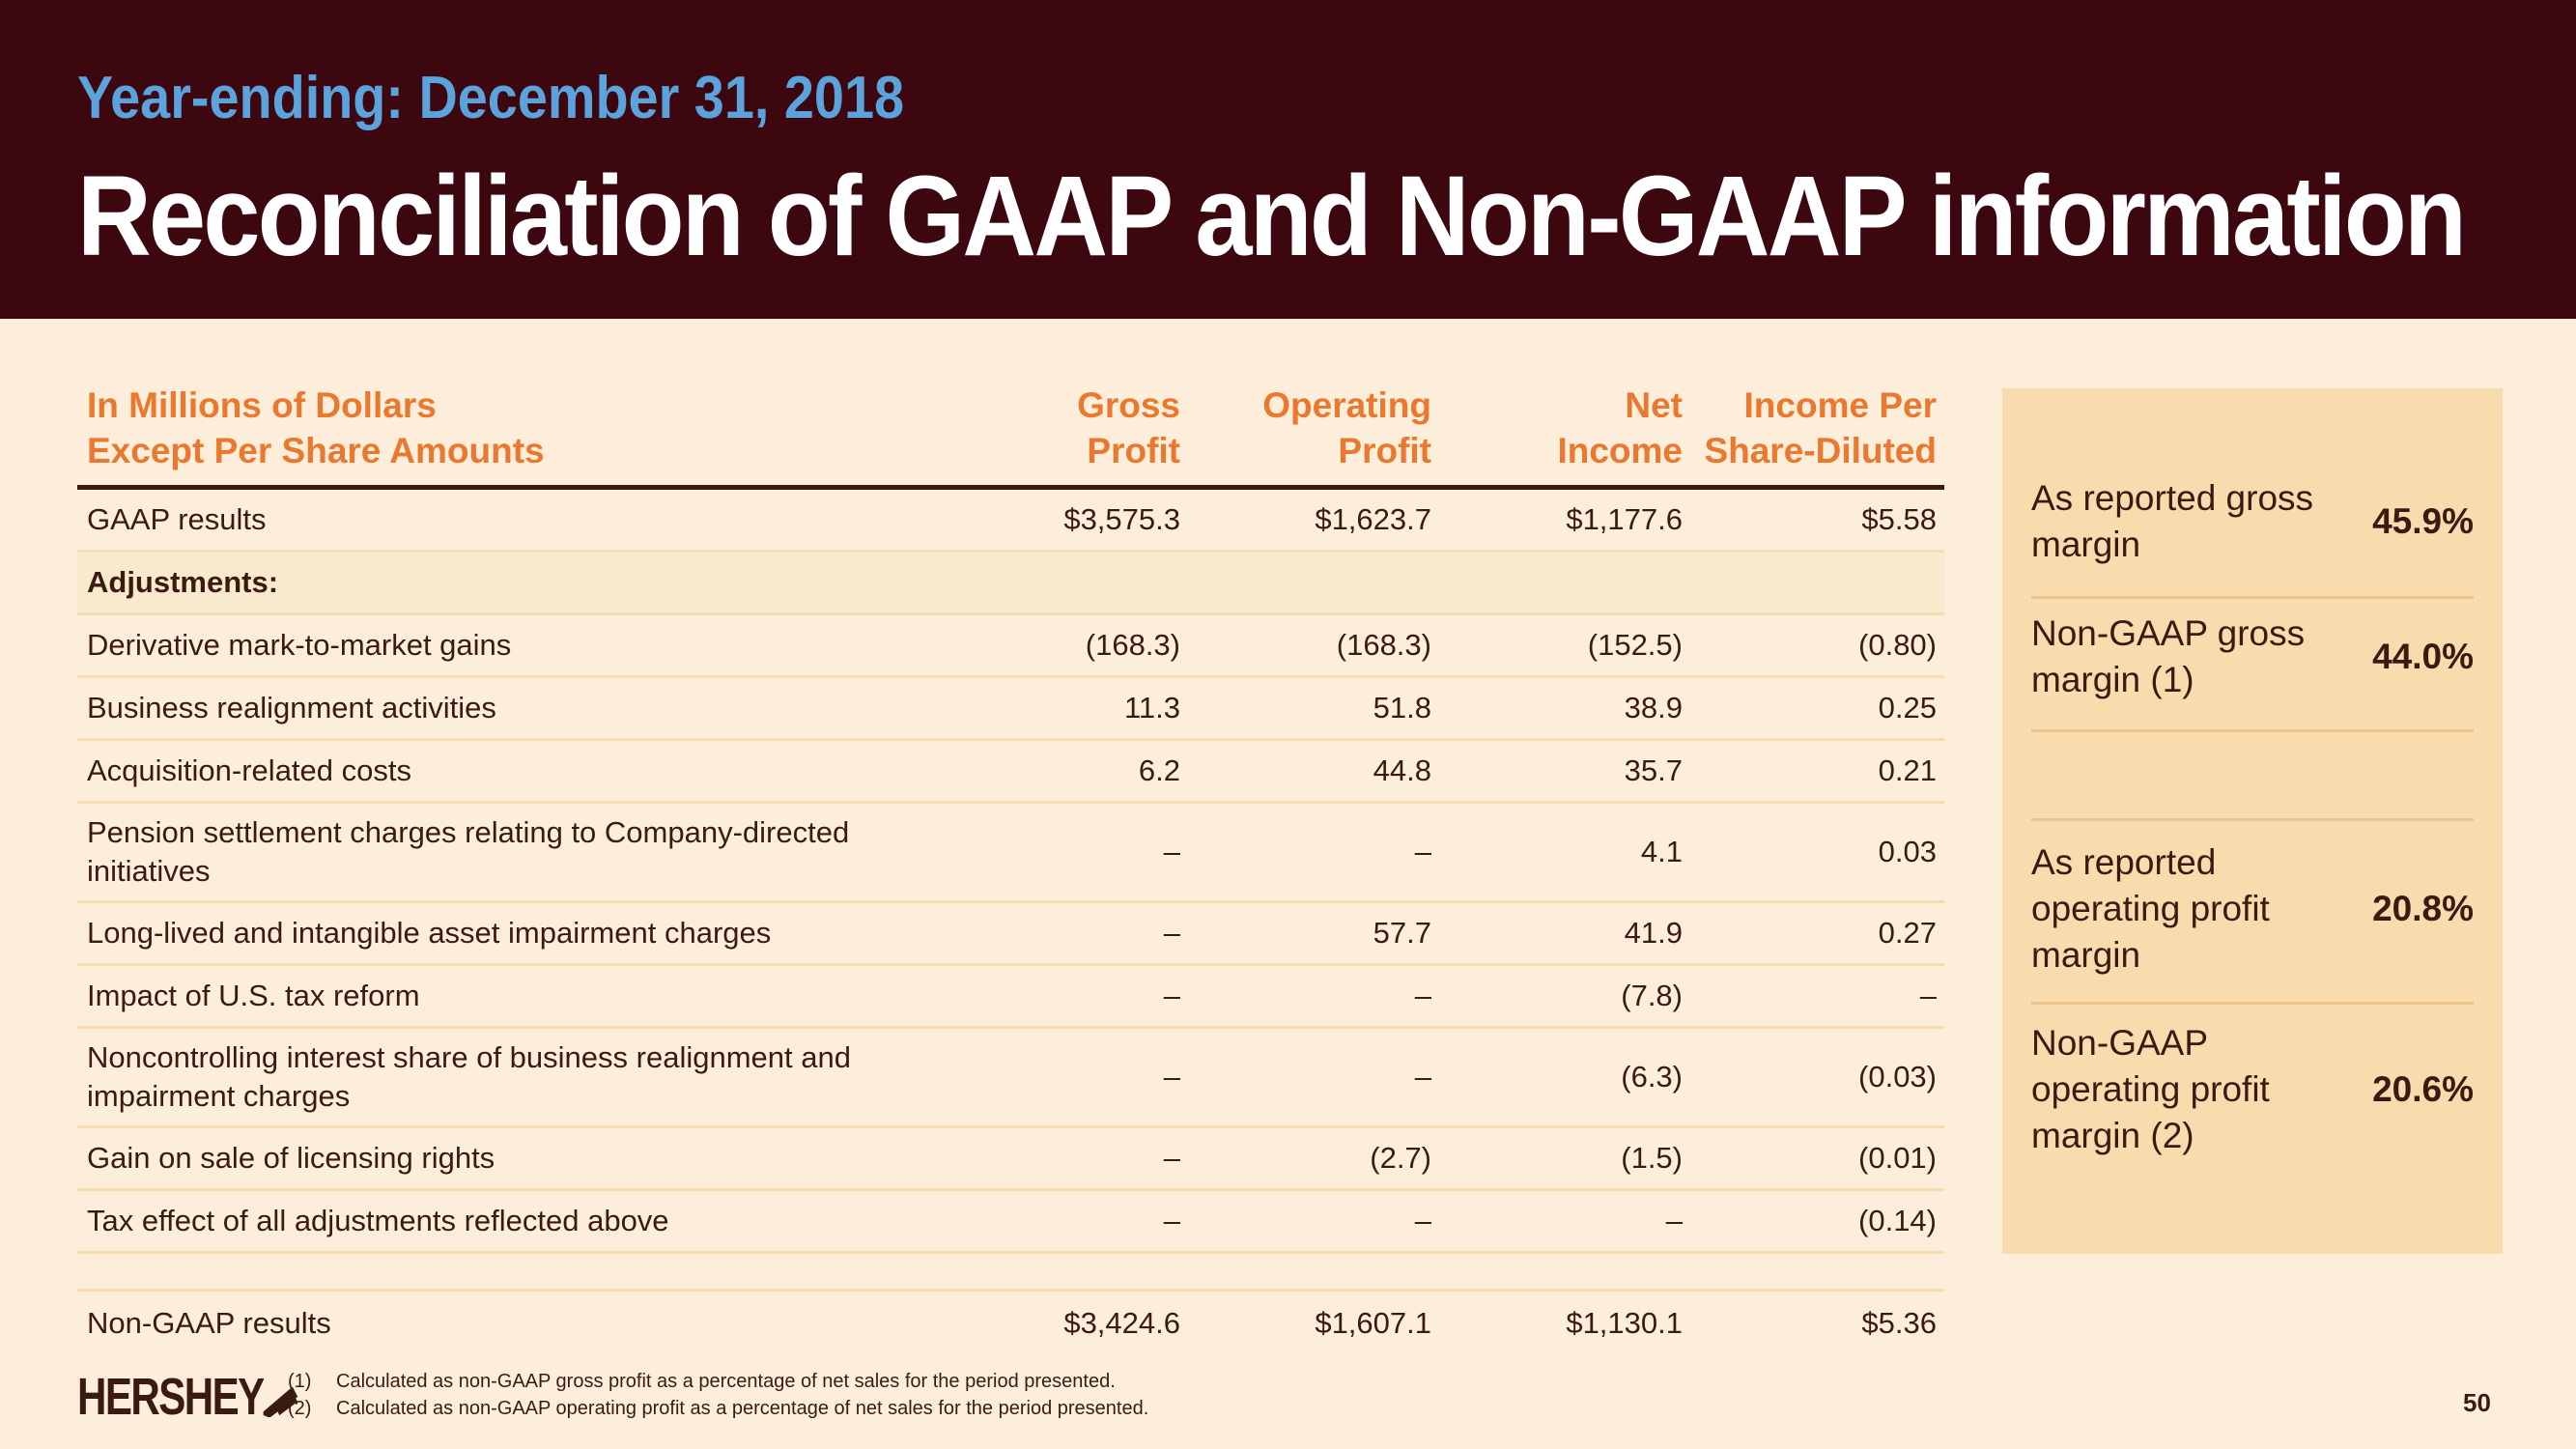 This screenshot has width=2576, height=1449. Describe the element at coordinates (491, 98) in the screenshot. I see `subtitle: Year-ending: December 31, 2018` at that location.